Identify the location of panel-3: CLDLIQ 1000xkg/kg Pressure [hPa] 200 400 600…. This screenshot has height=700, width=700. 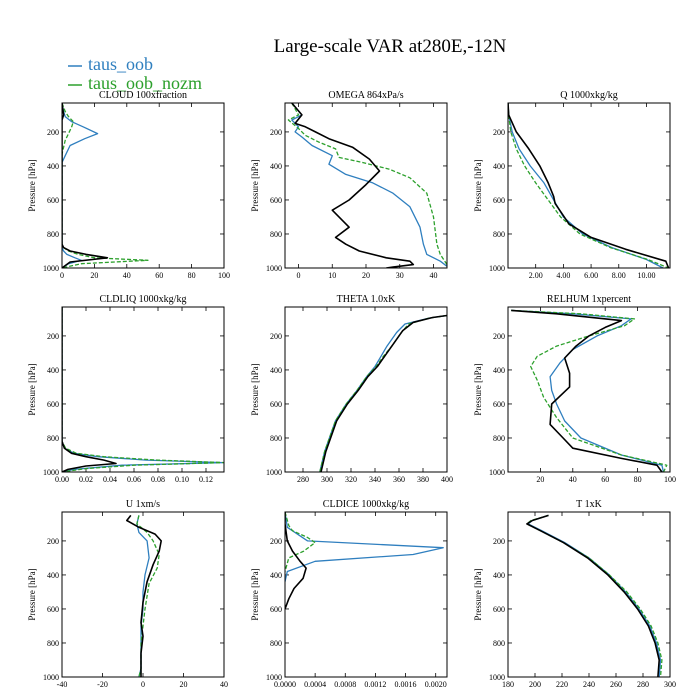
(126, 389).